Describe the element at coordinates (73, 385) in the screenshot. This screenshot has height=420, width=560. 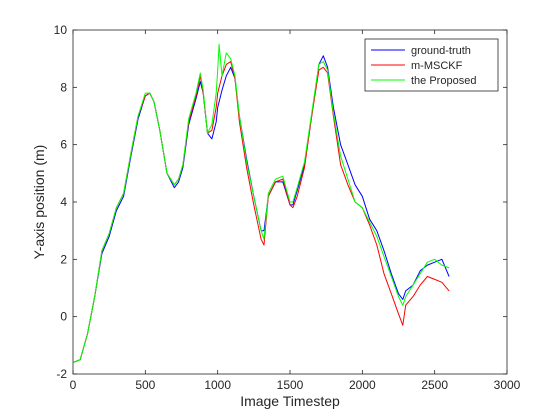
I see `x-tick-label: 0` at that location.